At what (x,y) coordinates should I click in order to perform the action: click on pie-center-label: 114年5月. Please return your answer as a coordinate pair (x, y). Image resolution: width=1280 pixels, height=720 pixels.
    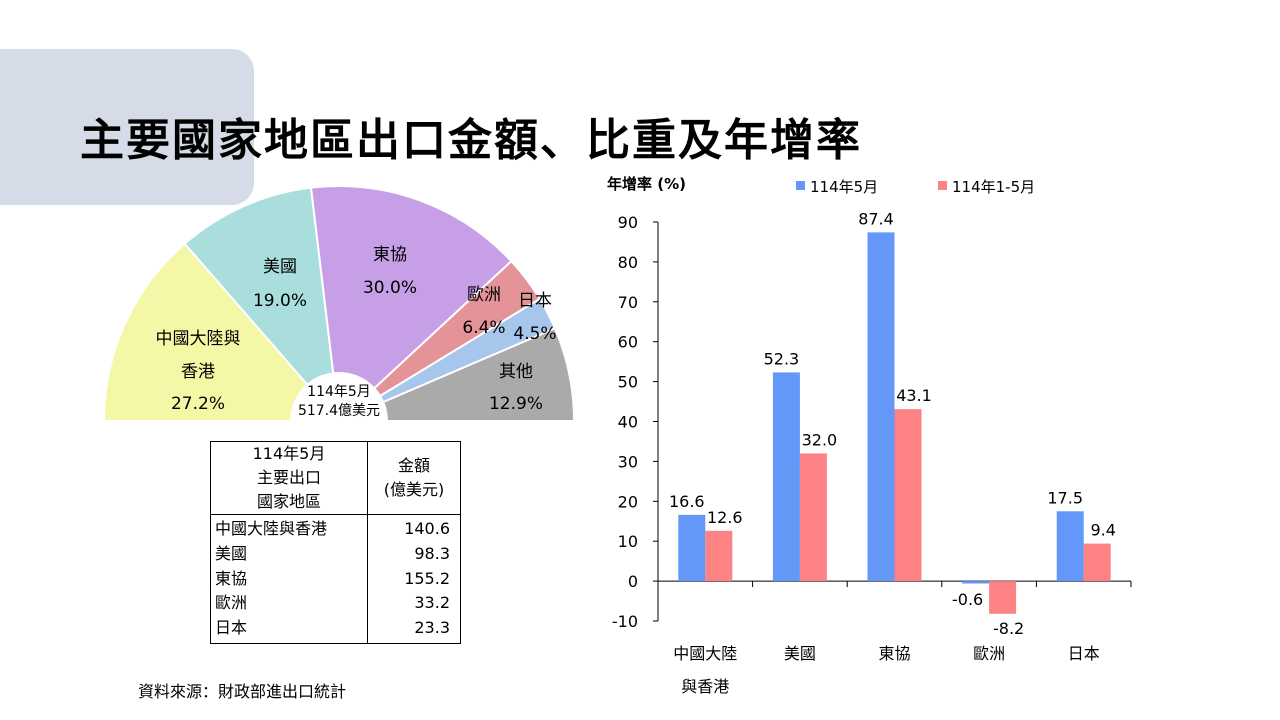
    Looking at the image, I should click on (339, 392).